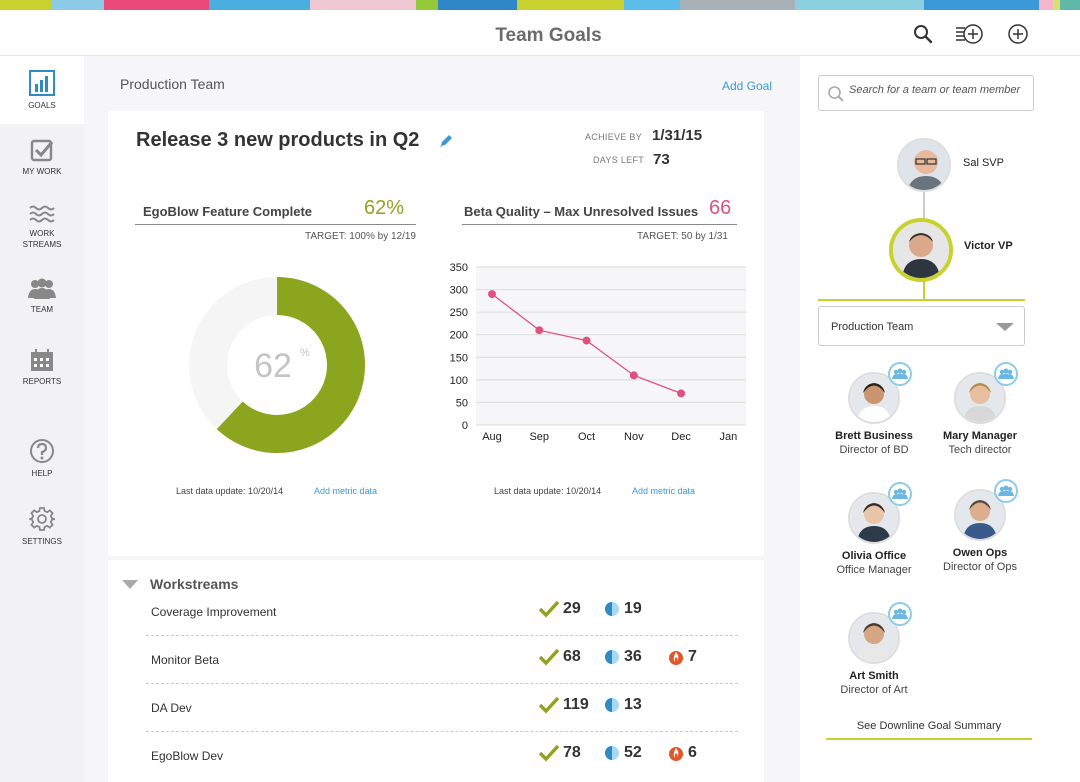 The width and height of the screenshot is (1080, 782). What do you see at coordinates (442, 708) in the screenshot?
I see `workstream-row: DA Dev 119 13` at bounding box center [442, 708].